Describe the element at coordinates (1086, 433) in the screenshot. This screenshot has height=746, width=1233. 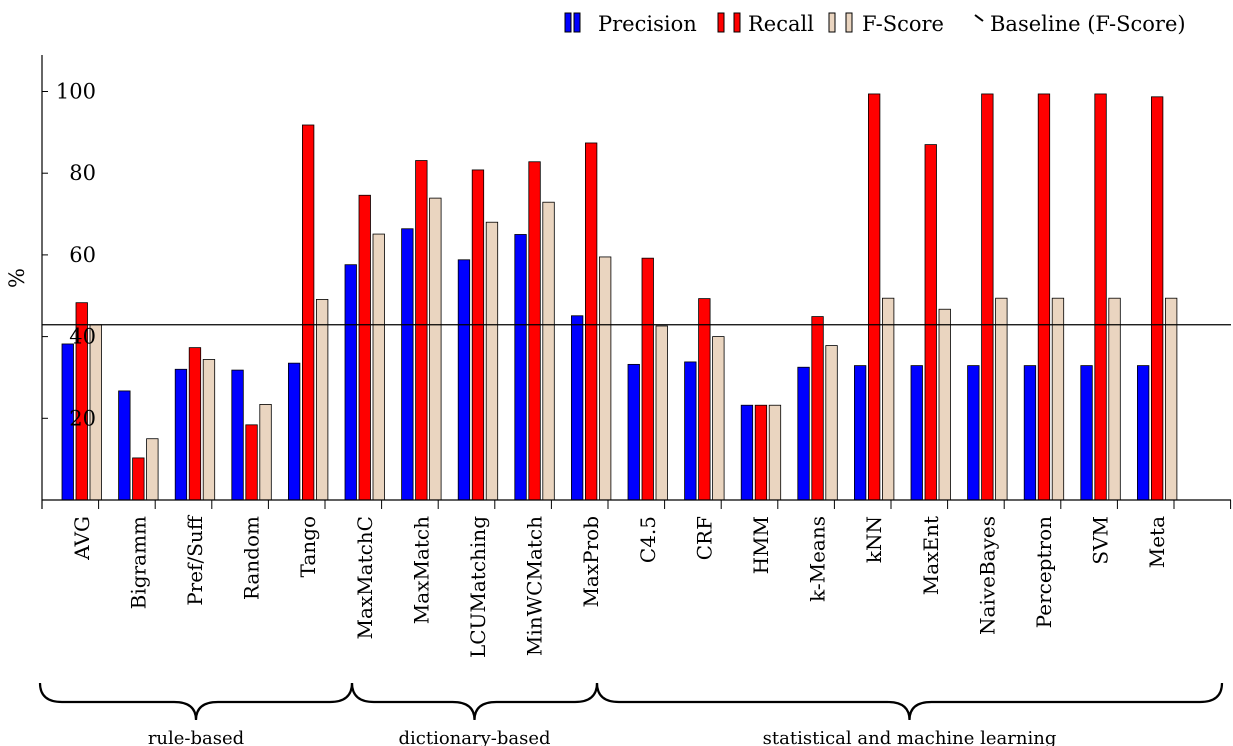
I see `bar-precision-svm` at that location.